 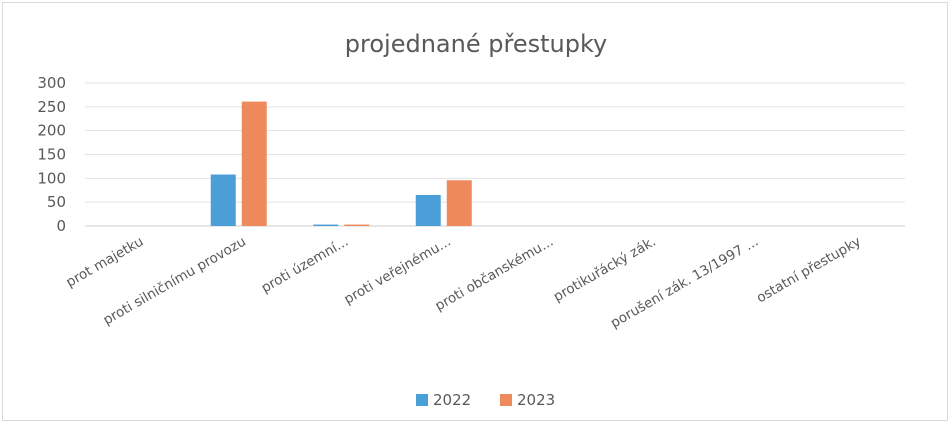 I want to click on y-tick-label: 300, so click(x=51, y=83).